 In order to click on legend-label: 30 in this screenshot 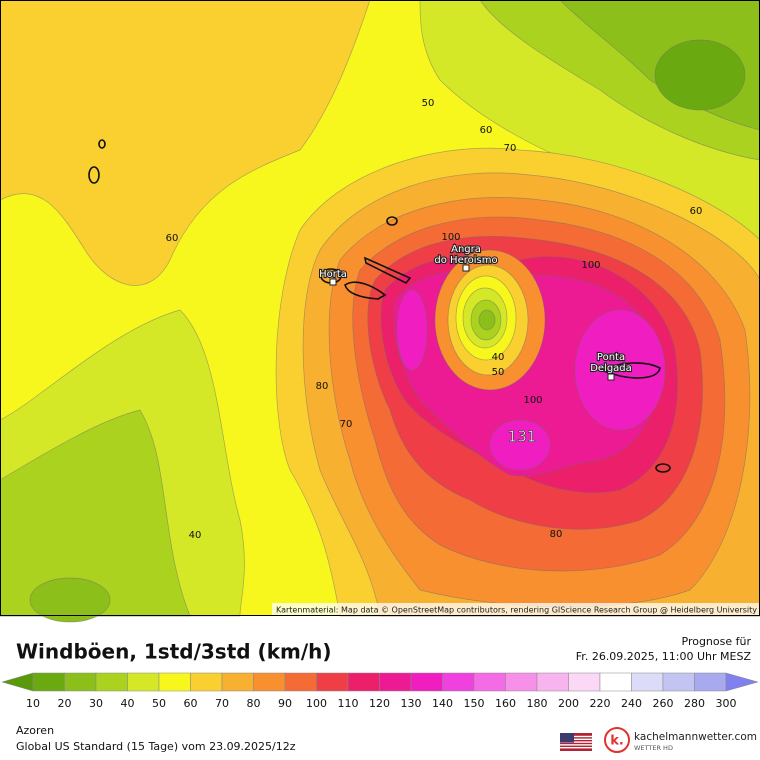, I will do `click(96, 703)`.